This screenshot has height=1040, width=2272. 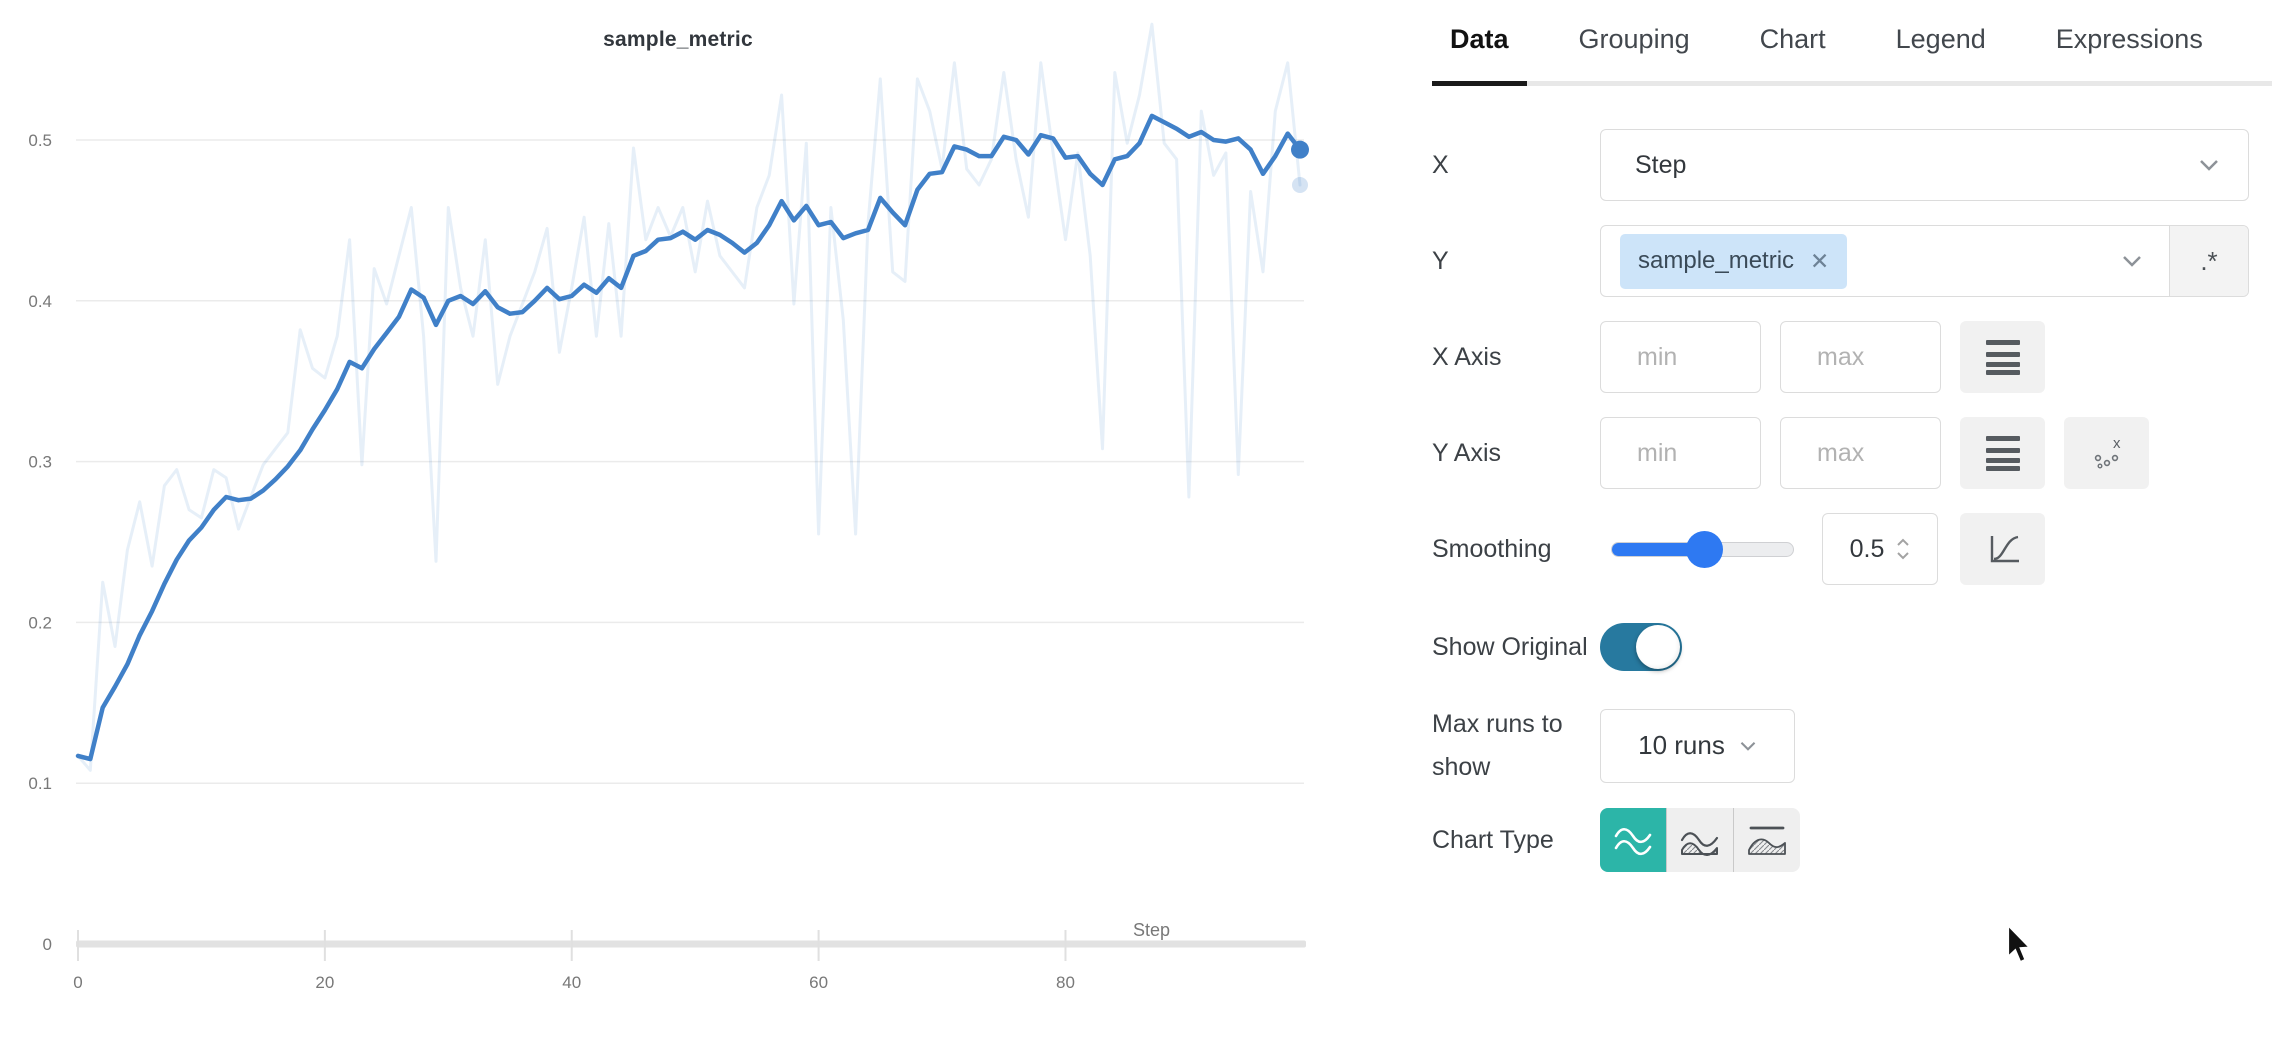 I want to click on svg-text: 0.5, so click(x=40, y=140).